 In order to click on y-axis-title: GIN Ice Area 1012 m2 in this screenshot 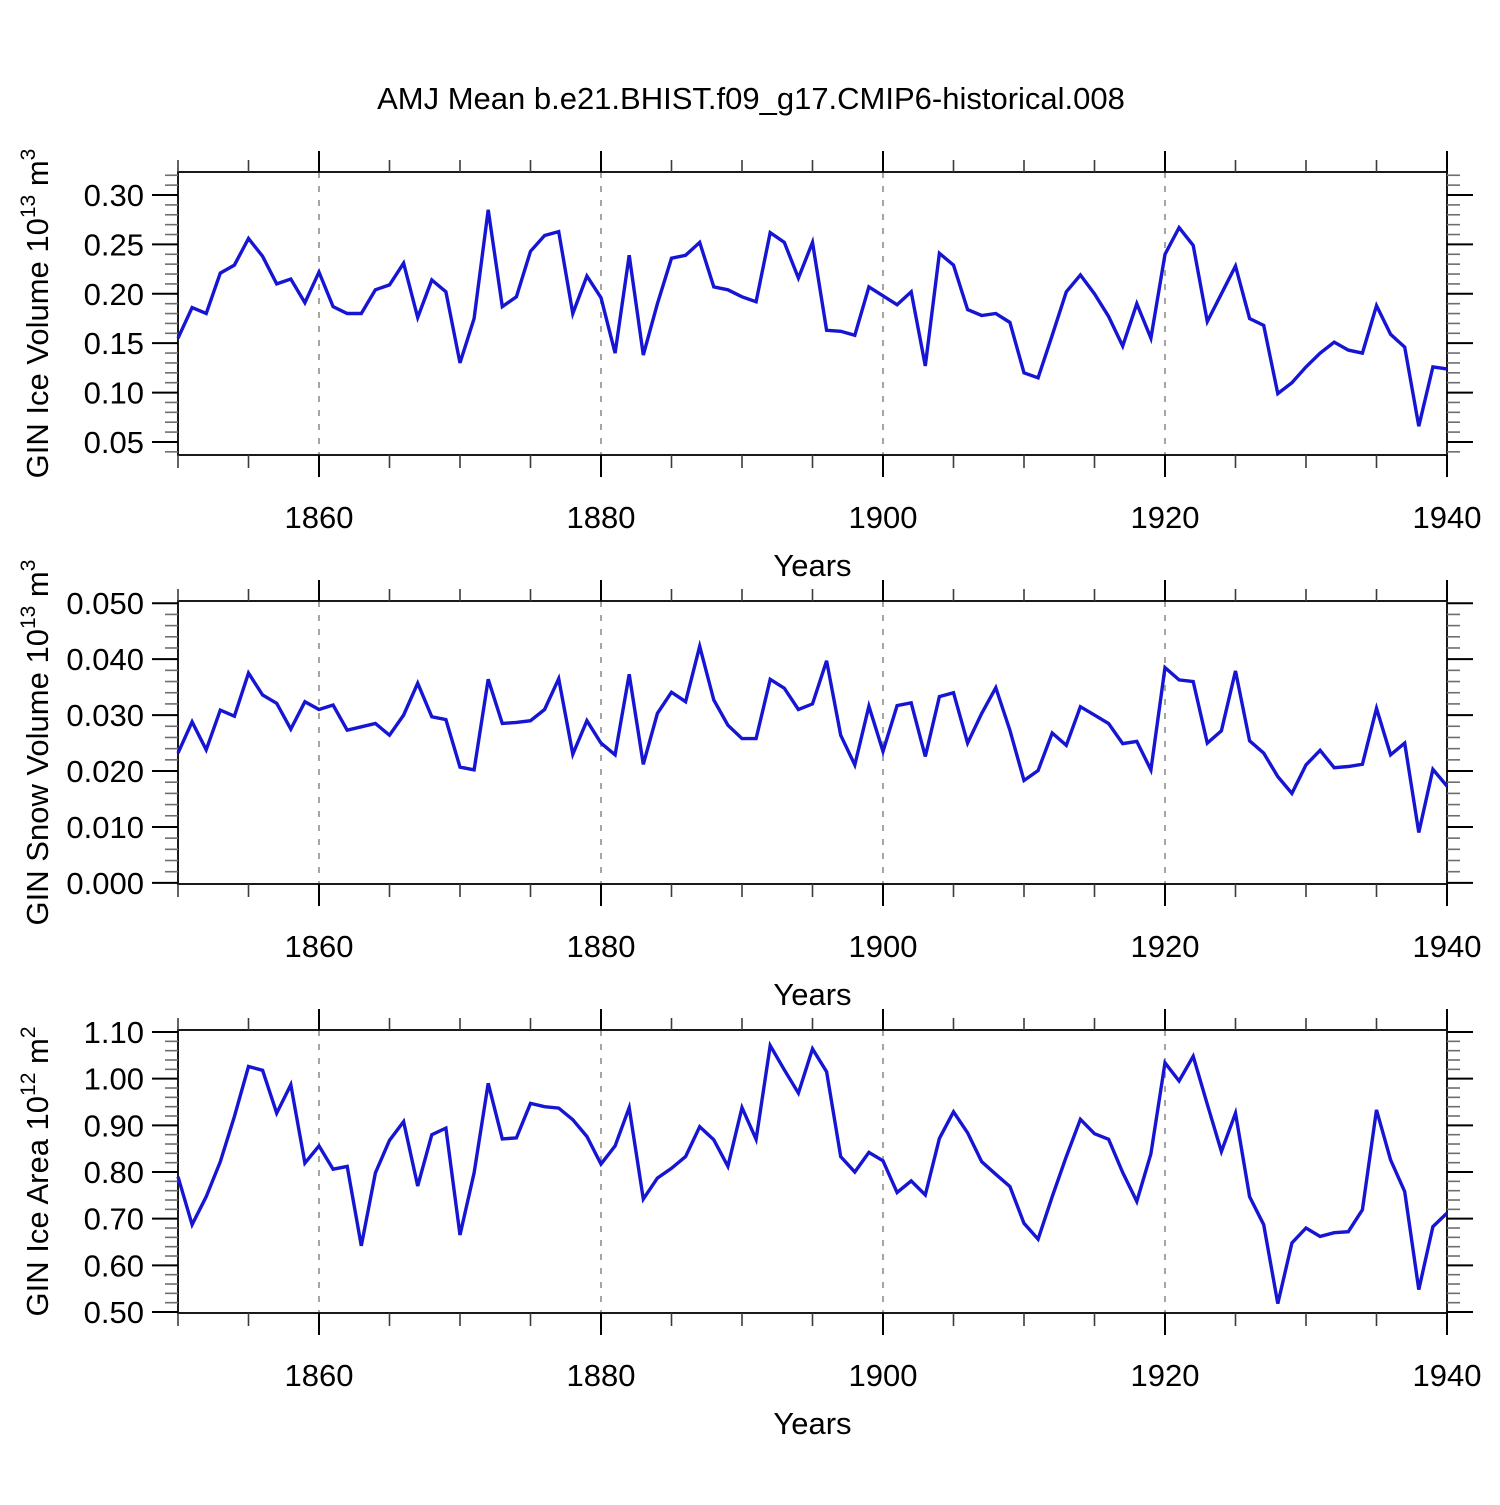, I will do `click(36, 1171)`.